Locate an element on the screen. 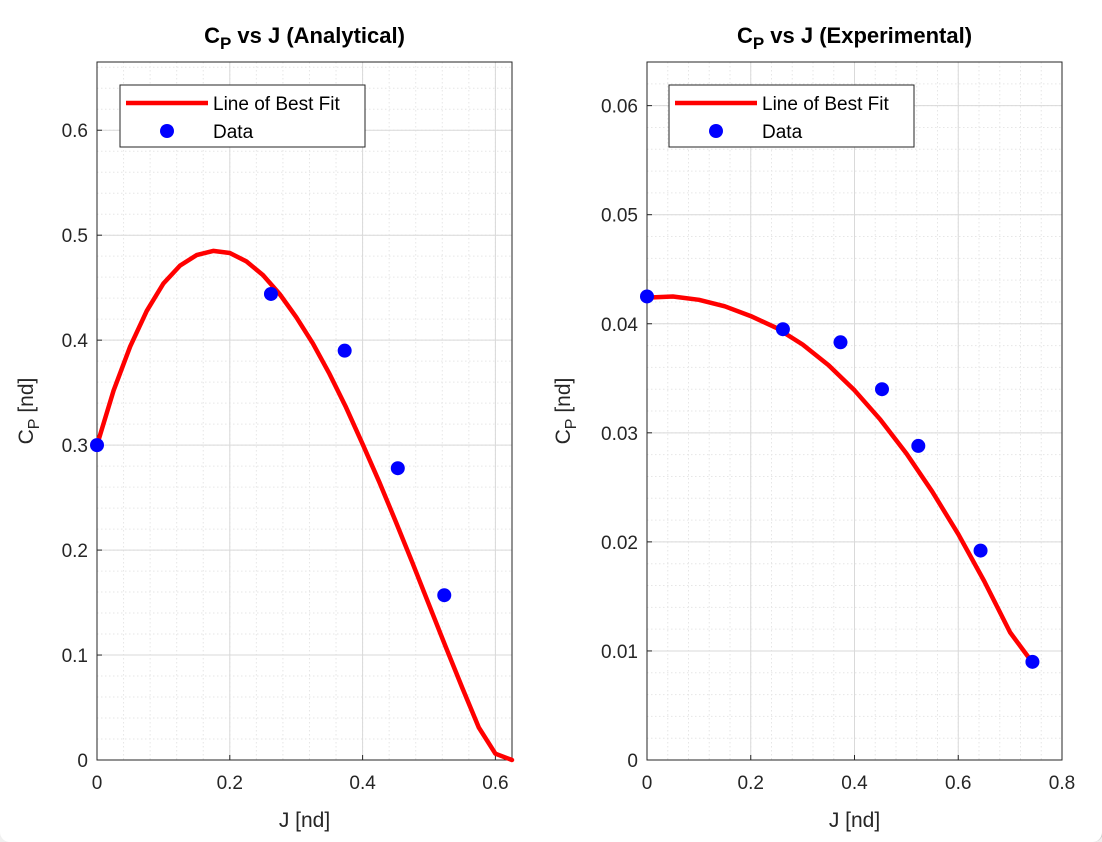  y-tick-label: 0.2 is located at coordinates (75, 551).